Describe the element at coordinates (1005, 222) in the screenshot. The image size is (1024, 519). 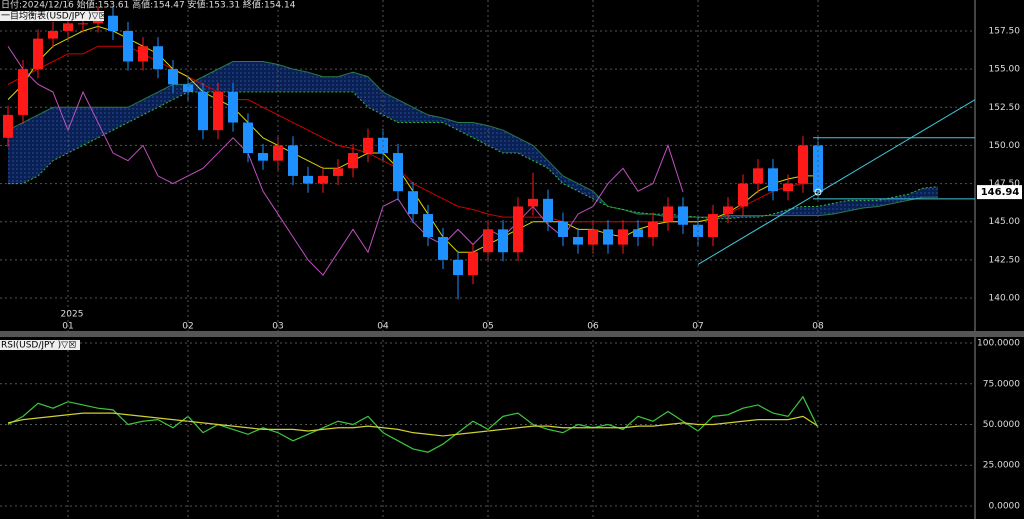
I see `y-tick-label: 145.00` at that location.